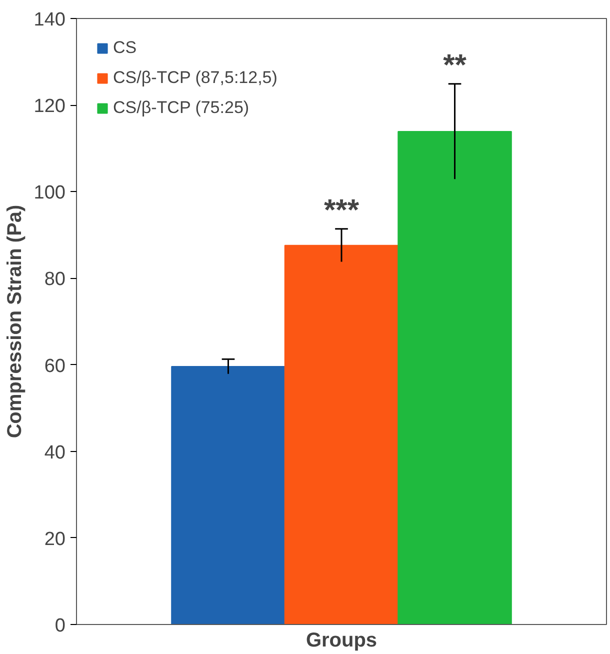  What do you see at coordinates (50, 193) in the screenshot?
I see `y-tick-label: 100` at bounding box center [50, 193].